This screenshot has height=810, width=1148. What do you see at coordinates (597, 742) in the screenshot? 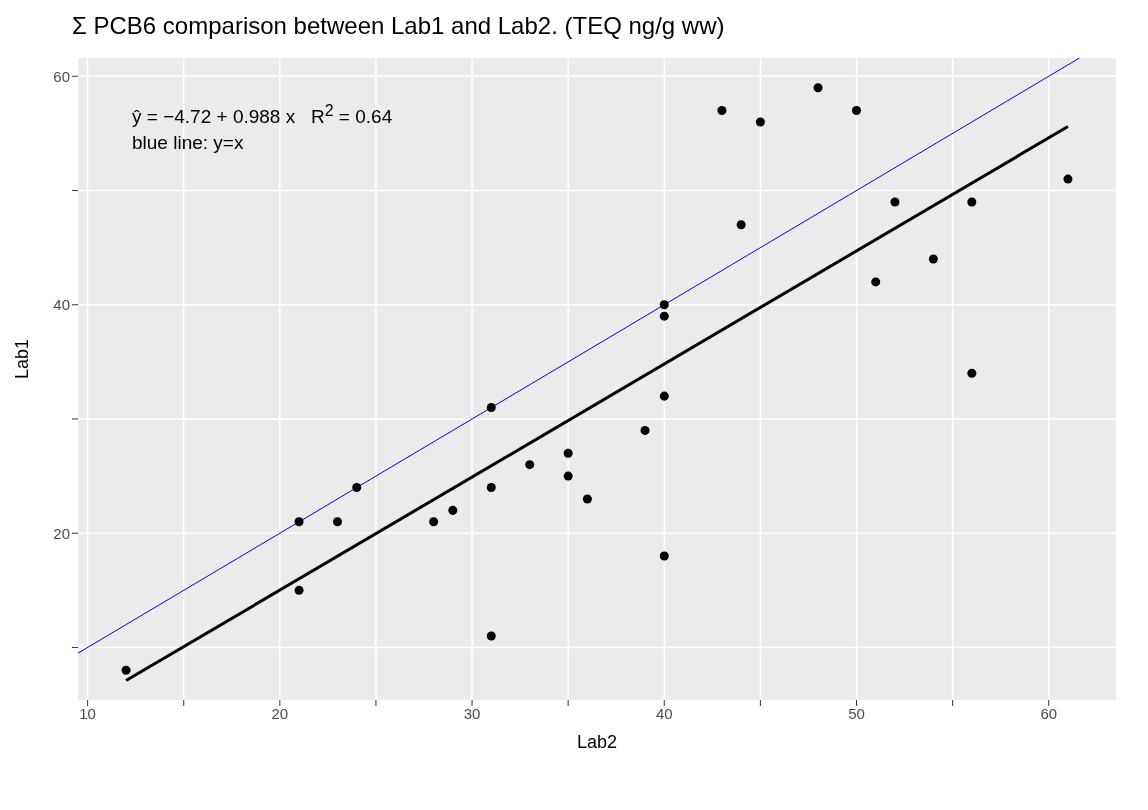
I see `x-axis-title: Lab2` at bounding box center [597, 742].